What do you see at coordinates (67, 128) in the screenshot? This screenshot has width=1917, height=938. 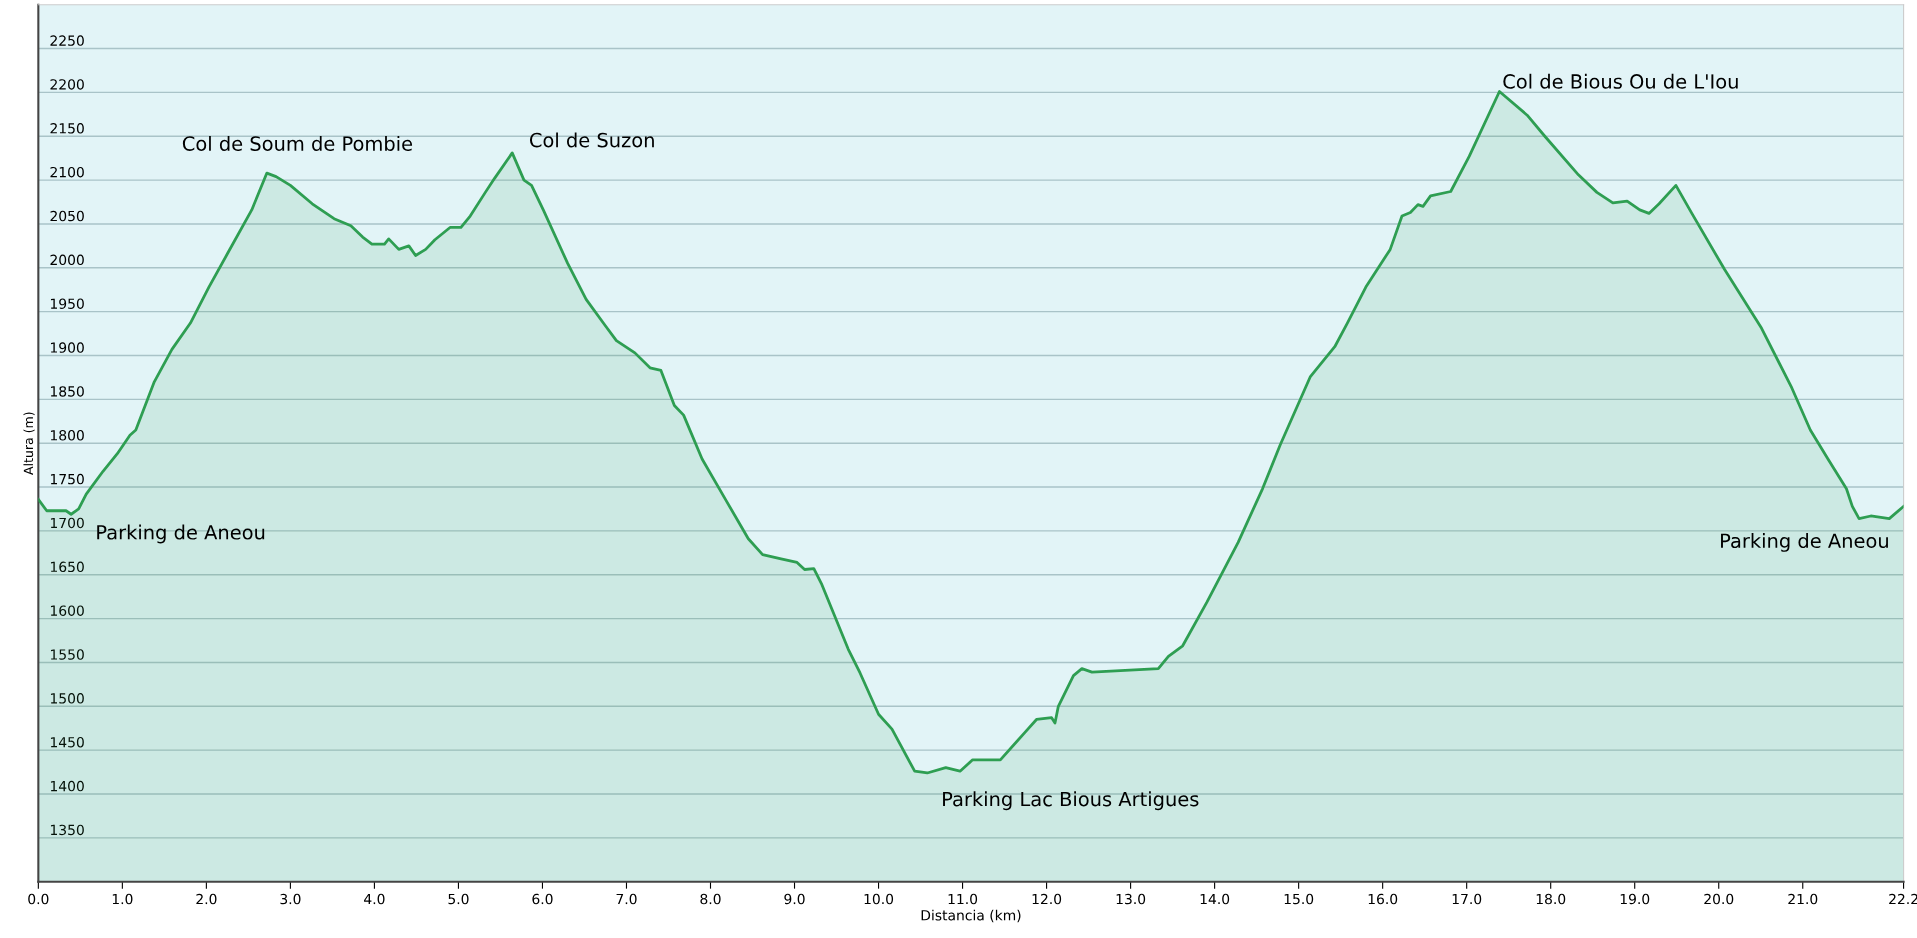 I see `y-tick-label: 2150` at bounding box center [67, 128].